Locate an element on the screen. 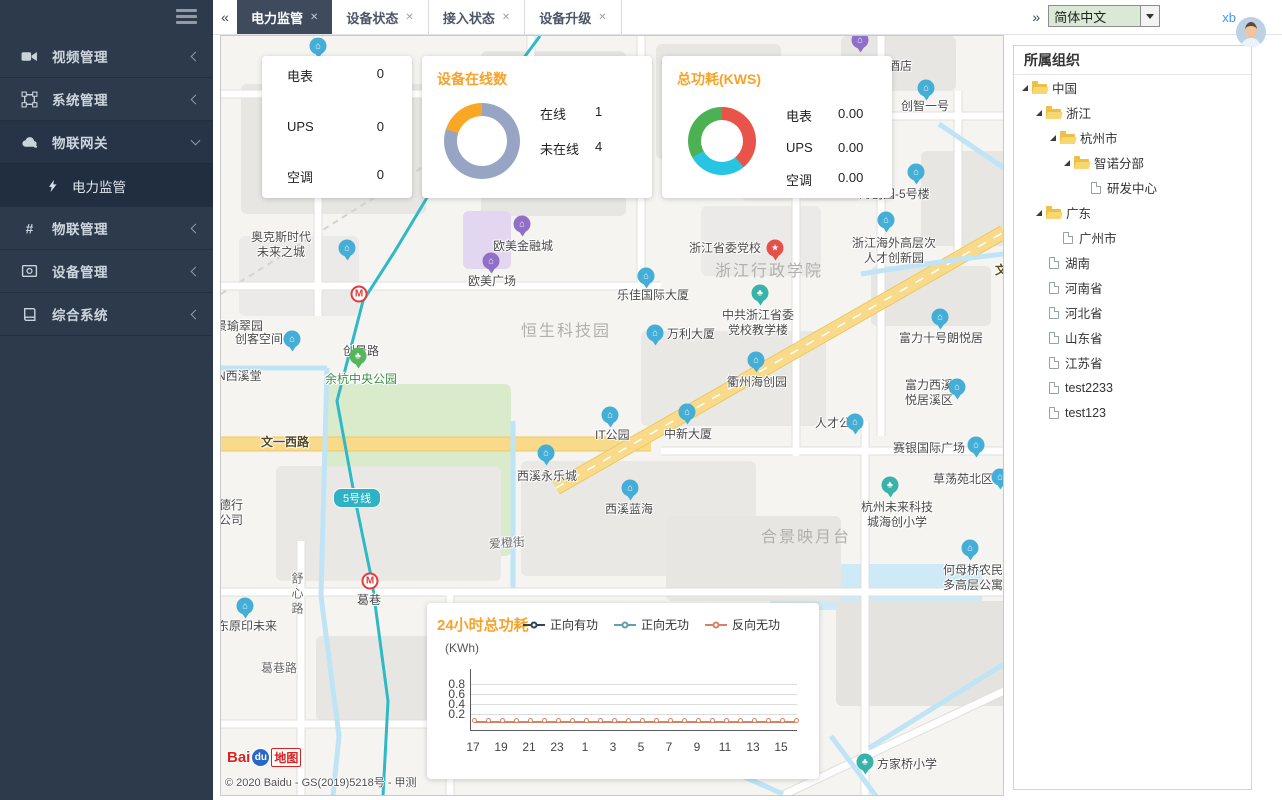 This screenshot has width=1282, height=800. chart-series-name: 反向无功 is located at coordinates (756, 625).